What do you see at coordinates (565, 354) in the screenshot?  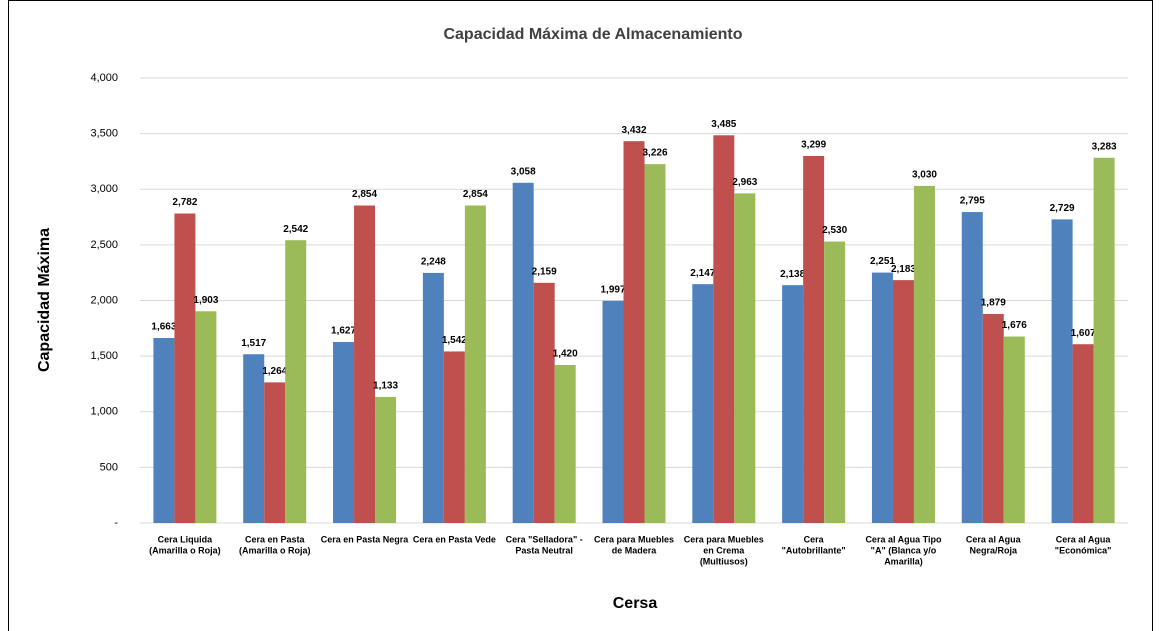 I see `value-label: 1,420` at bounding box center [565, 354].